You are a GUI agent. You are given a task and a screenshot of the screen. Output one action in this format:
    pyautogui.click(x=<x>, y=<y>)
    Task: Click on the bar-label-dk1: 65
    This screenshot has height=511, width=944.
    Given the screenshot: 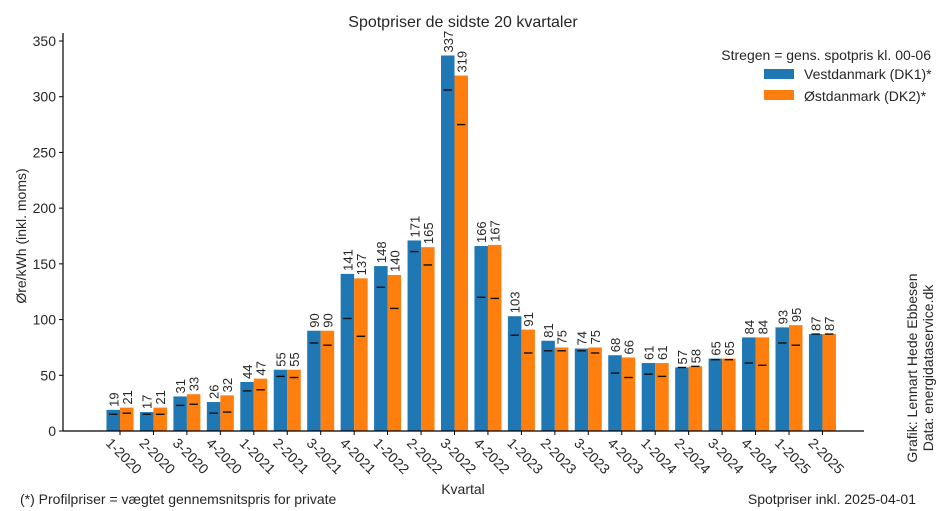 What is the action you would take?
    pyautogui.click(x=715, y=348)
    